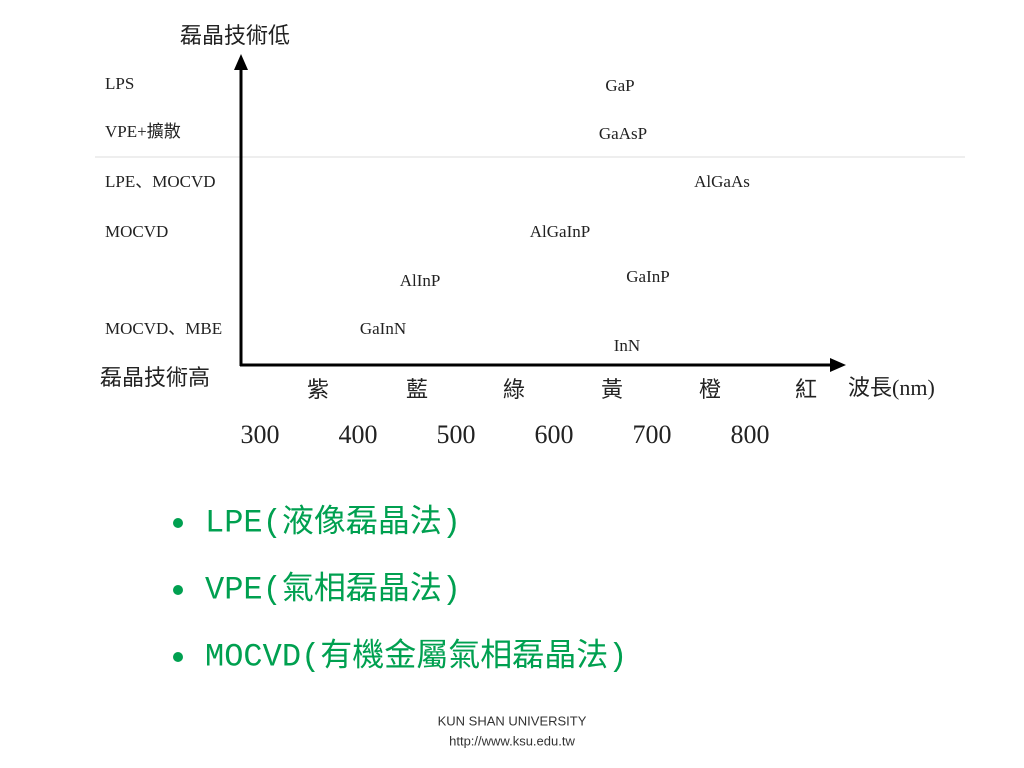 Image resolution: width=1024 pixels, height=768 pixels. Describe the element at coordinates (163, 328) in the screenshot. I see `method: MOCVD、MBE` at that location.